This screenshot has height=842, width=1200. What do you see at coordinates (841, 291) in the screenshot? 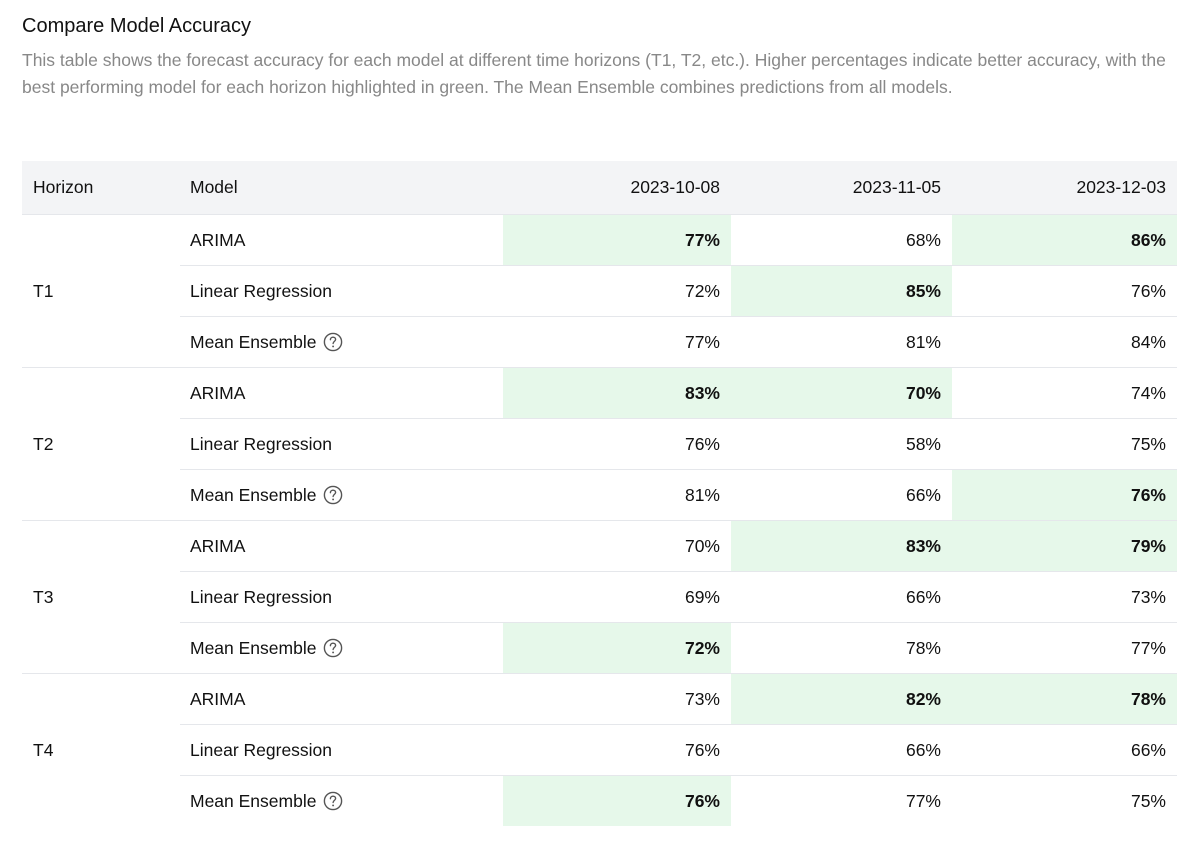
I see `accuracy-cell-best: 85%` at bounding box center [841, 291].